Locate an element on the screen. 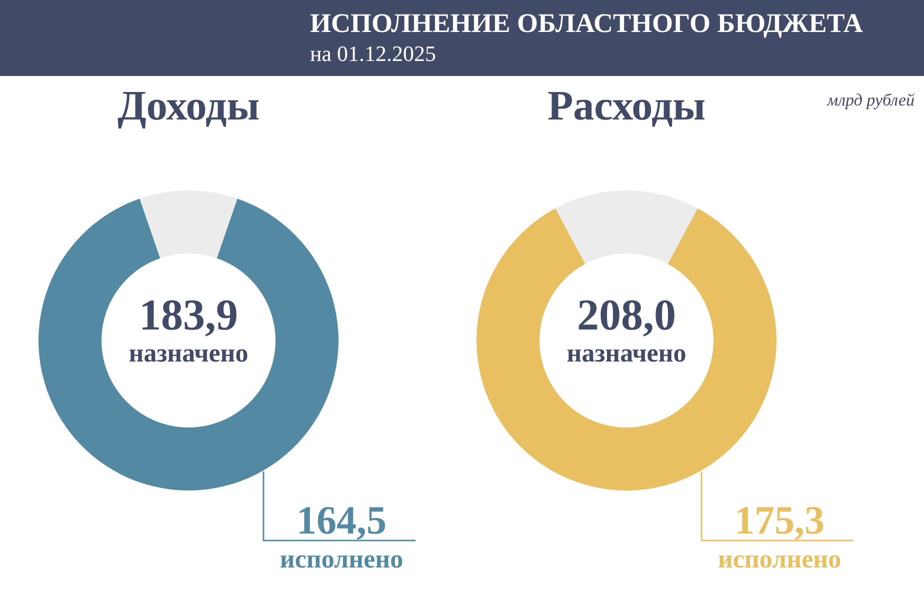 The width and height of the screenshot is (924, 599). chart-title: Расходы is located at coordinates (627, 107).